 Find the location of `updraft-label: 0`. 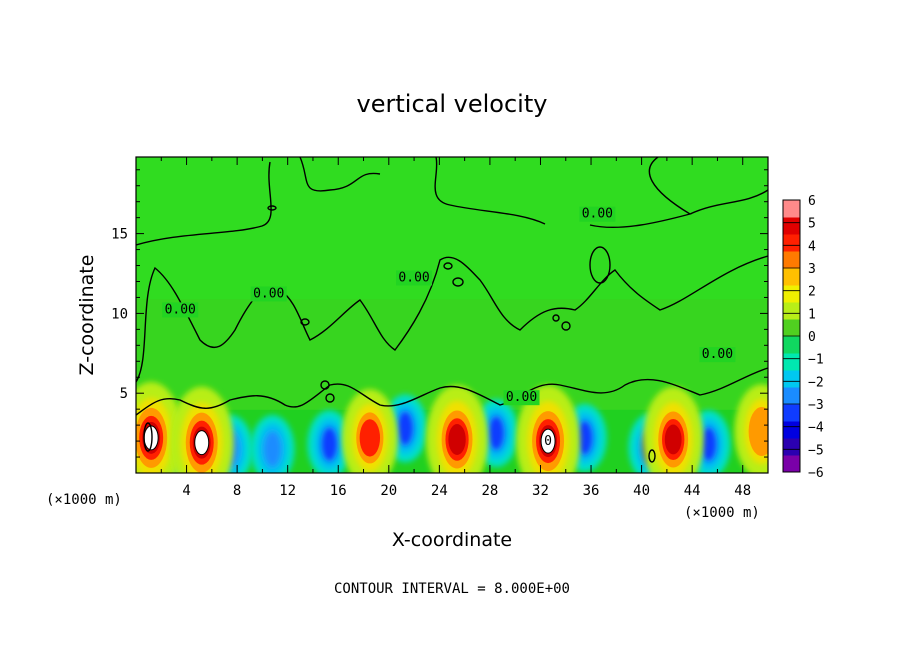

updraft-label: 0 is located at coordinates (548, 441).